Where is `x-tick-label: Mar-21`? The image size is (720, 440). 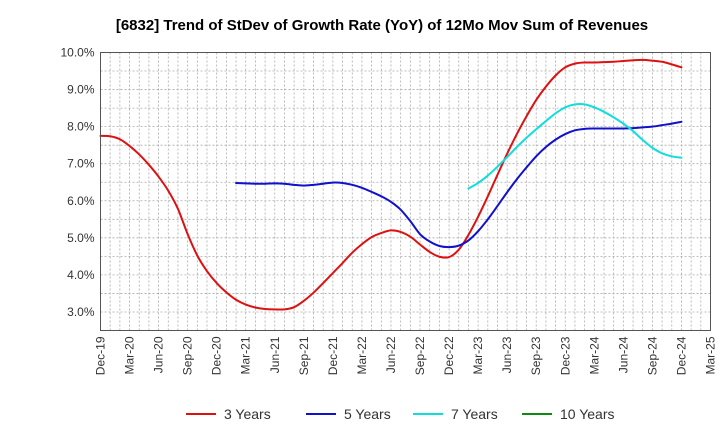
x-tick-label: Mar-21 is located at coordinates (246, 355).